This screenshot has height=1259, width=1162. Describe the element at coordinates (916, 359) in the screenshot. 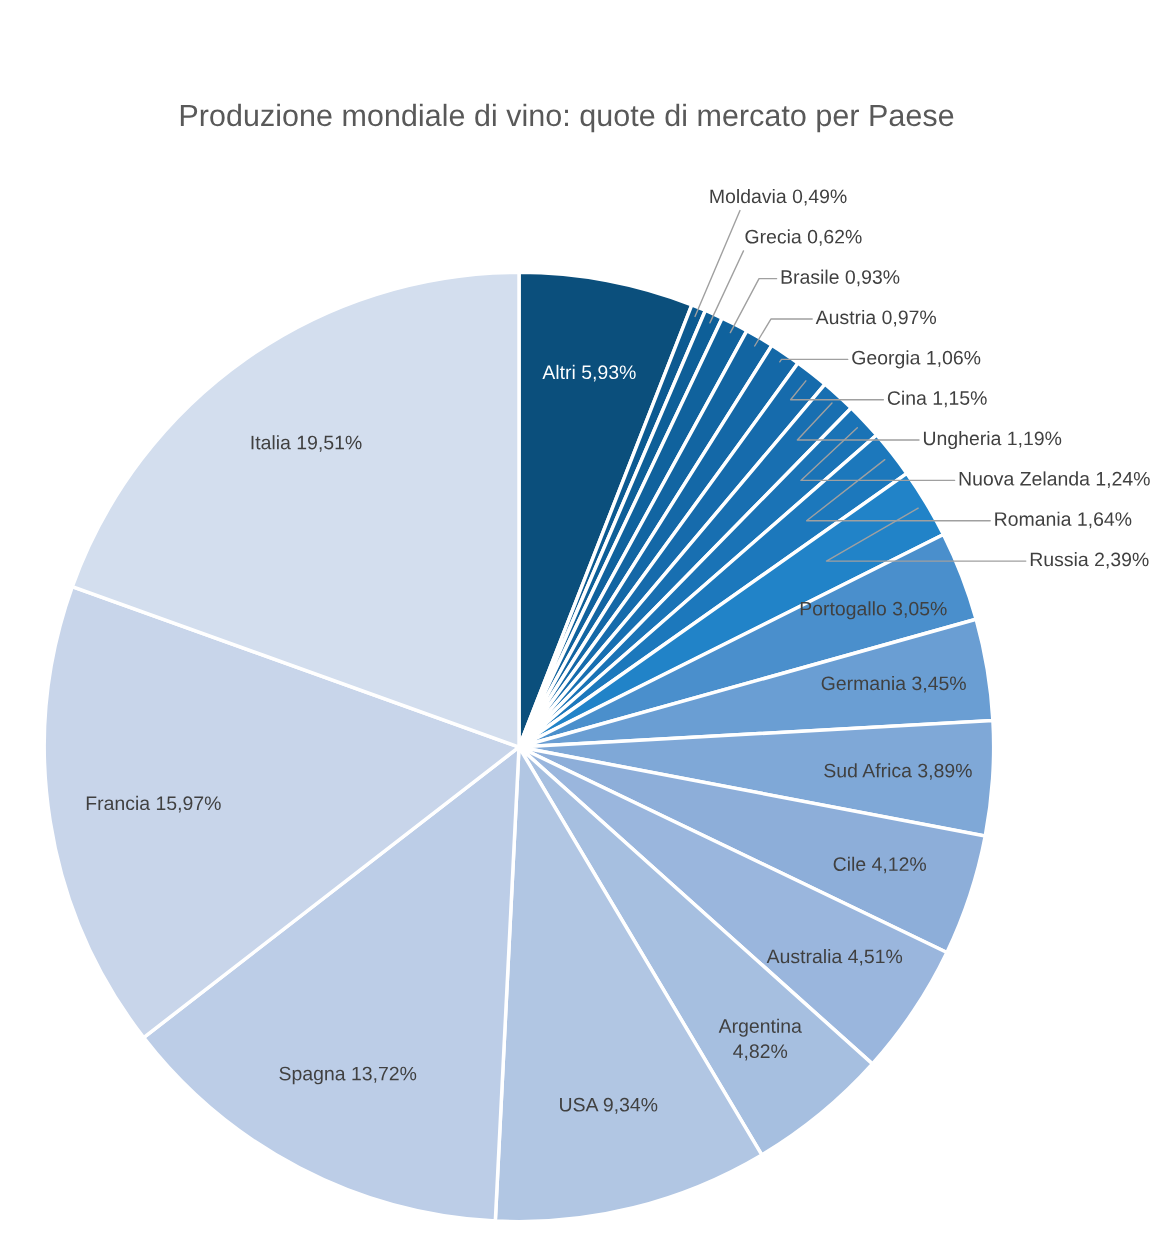

I see `slice-label: Georgia 1,06%` at that location.